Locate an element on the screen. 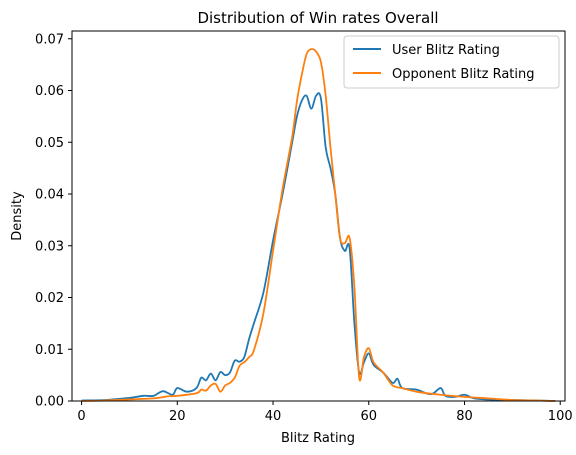  y-axis-label: Density is located at coordinates (17, 216).